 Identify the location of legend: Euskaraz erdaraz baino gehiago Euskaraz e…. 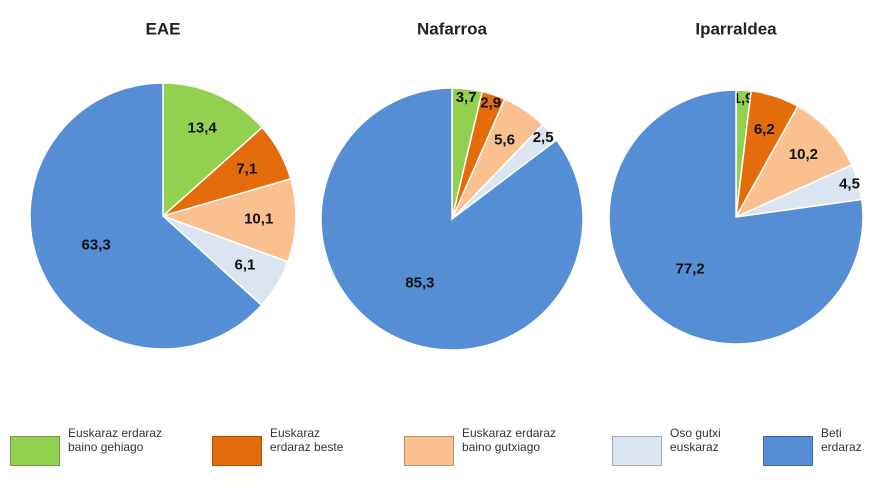
(443, 461).